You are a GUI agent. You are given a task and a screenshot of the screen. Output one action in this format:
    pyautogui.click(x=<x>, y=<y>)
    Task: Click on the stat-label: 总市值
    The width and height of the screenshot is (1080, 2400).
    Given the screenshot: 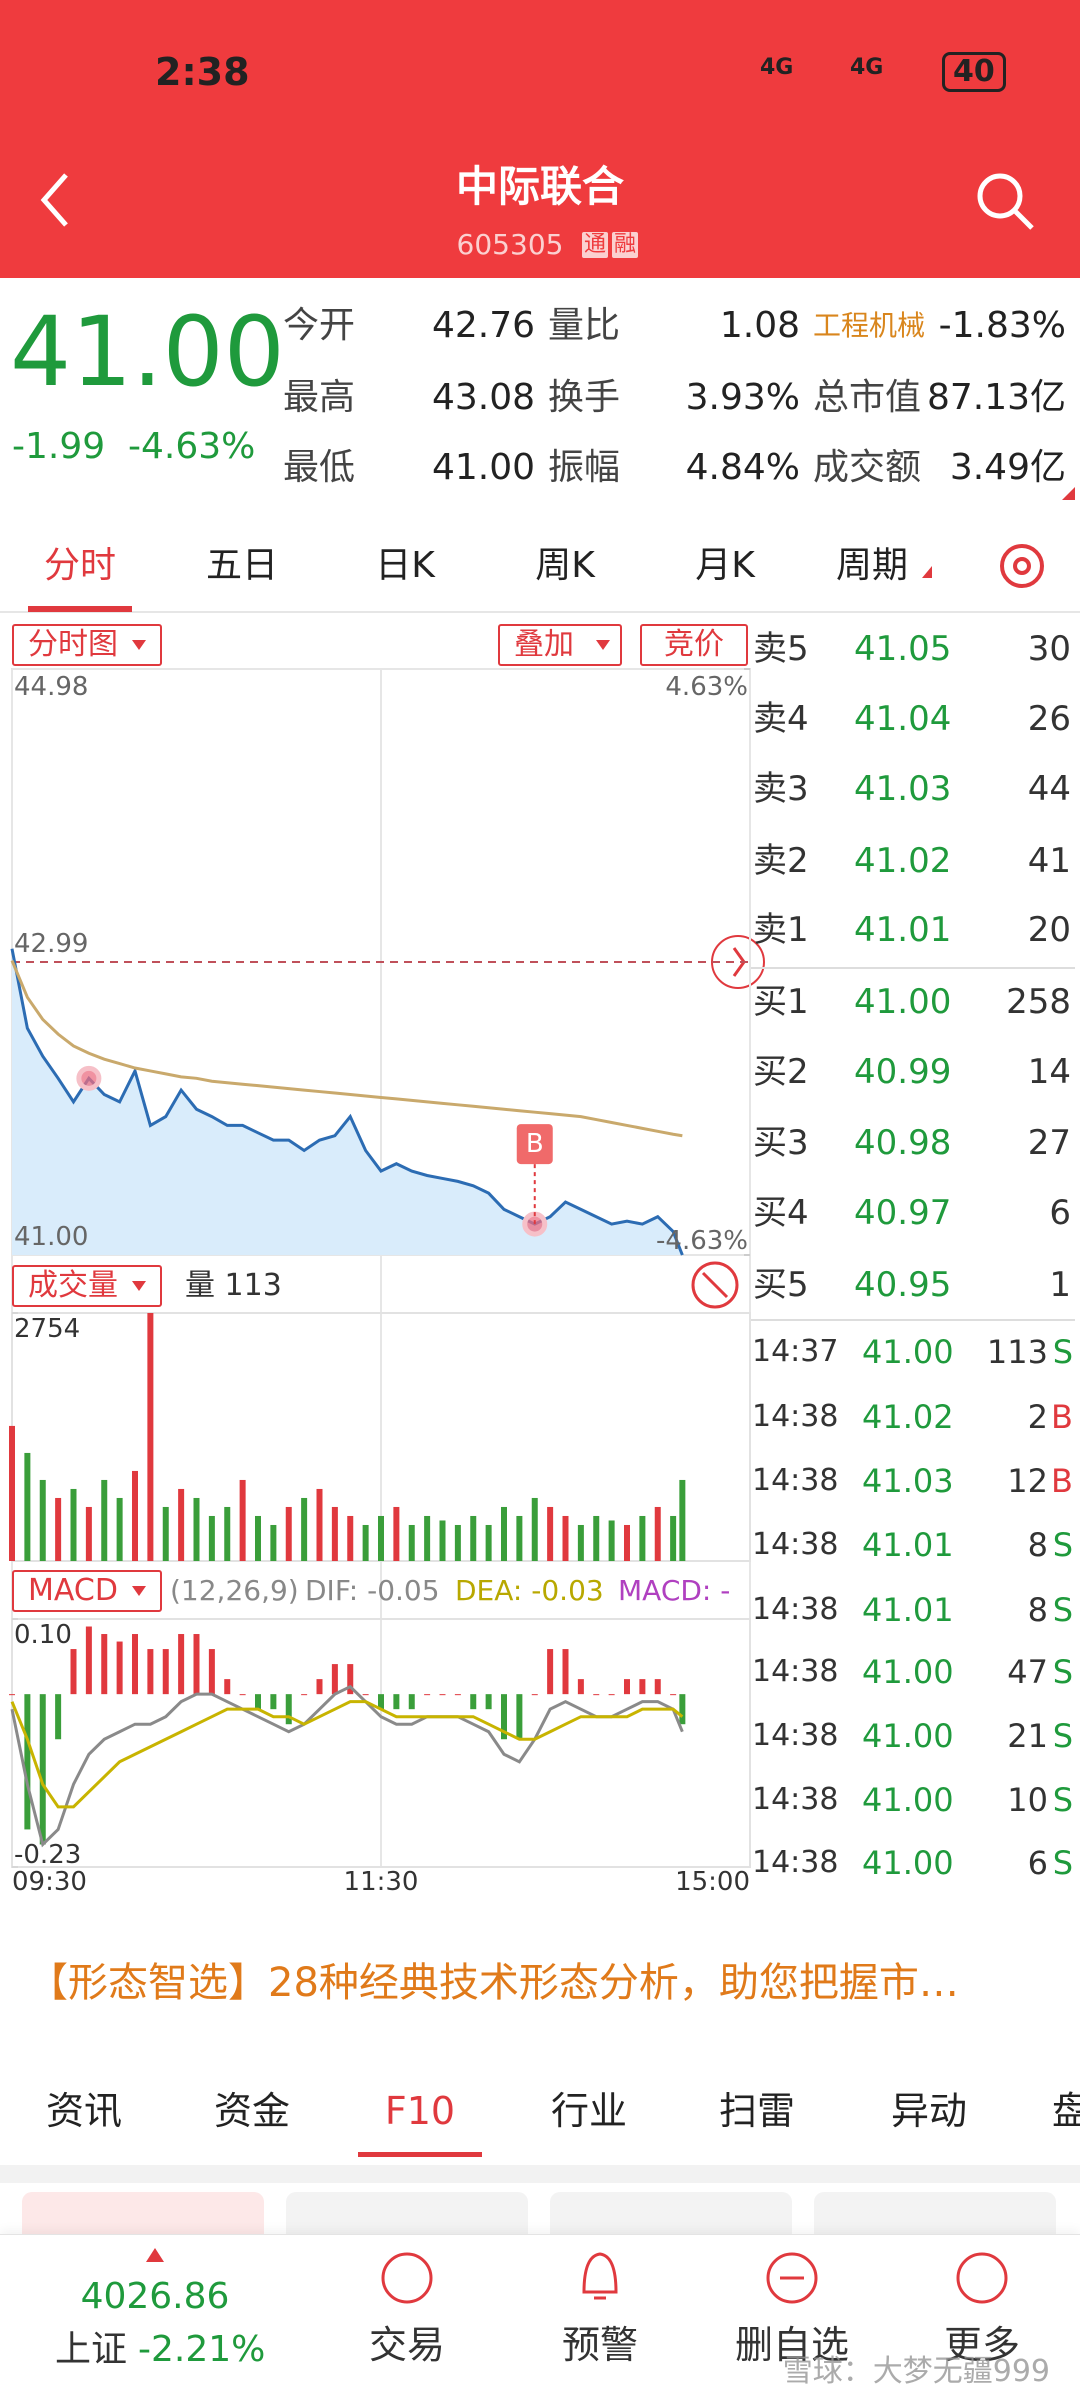 What is the action you would take?
    pyautogui.click(x=867, y=397)
    